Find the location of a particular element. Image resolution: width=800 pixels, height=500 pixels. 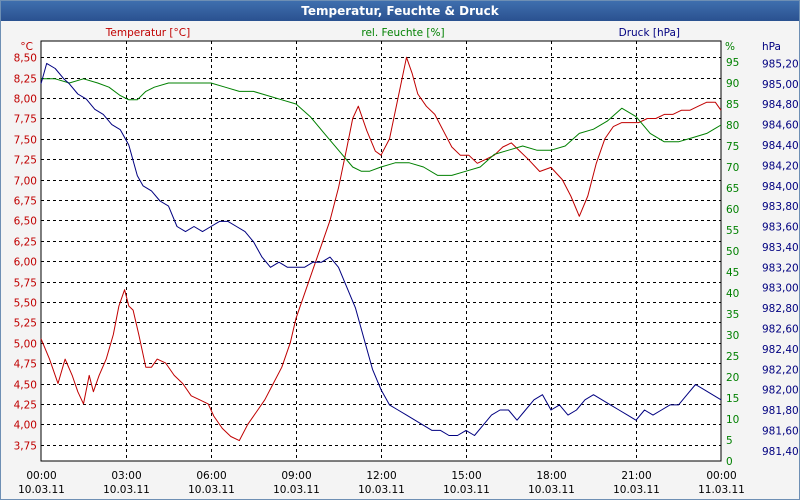

temp-tick-label: 4,75 is located at coordinates (25, 365).